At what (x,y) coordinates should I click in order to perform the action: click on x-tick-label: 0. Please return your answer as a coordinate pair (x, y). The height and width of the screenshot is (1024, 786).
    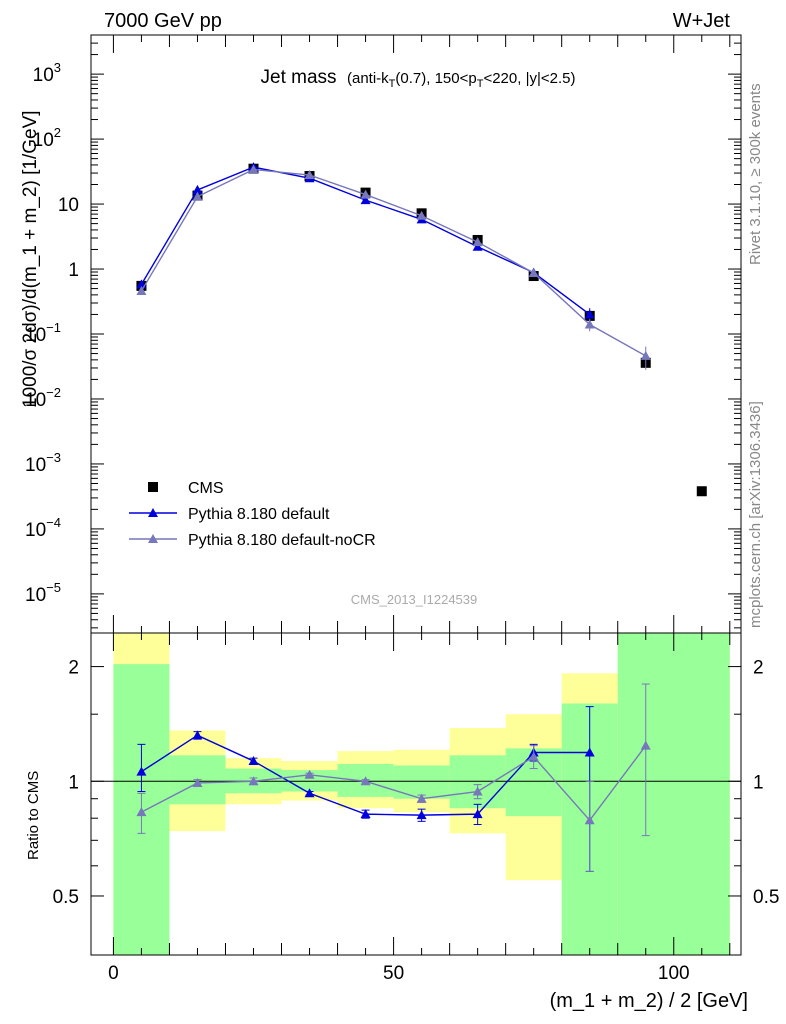
    Looking at the image, I should click on (113, 973).